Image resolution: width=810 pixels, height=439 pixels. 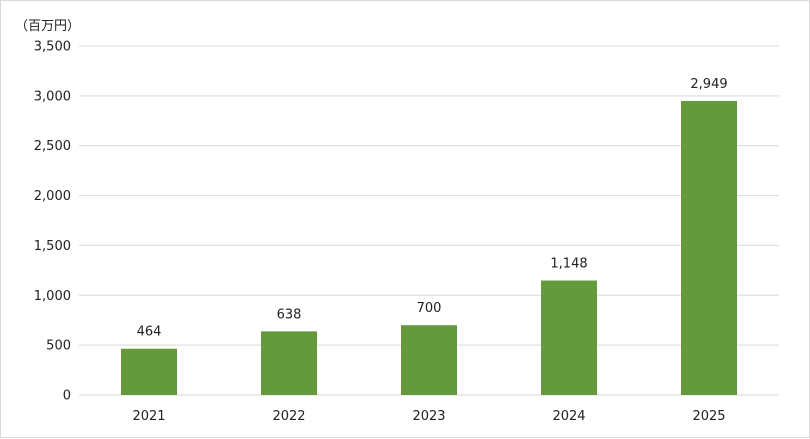 What do you see at coordinates (288, 416) in the screenshot?
I see `x-tick-label-2022: 2022` at bounding box center [288, 416].